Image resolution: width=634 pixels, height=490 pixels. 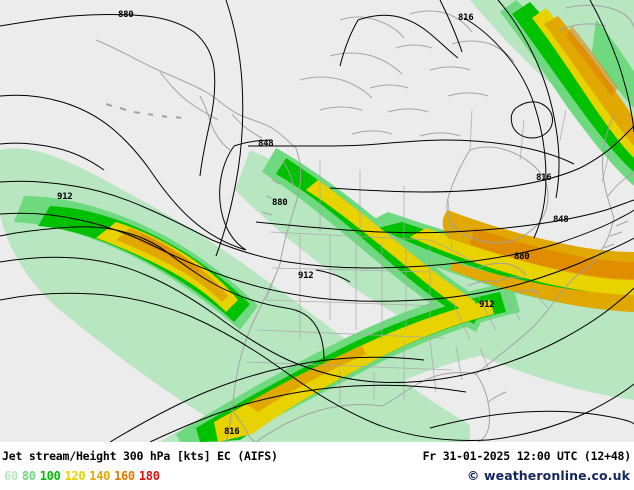 I want to click on scale-step-100: 100, so click(x=50, y=476).